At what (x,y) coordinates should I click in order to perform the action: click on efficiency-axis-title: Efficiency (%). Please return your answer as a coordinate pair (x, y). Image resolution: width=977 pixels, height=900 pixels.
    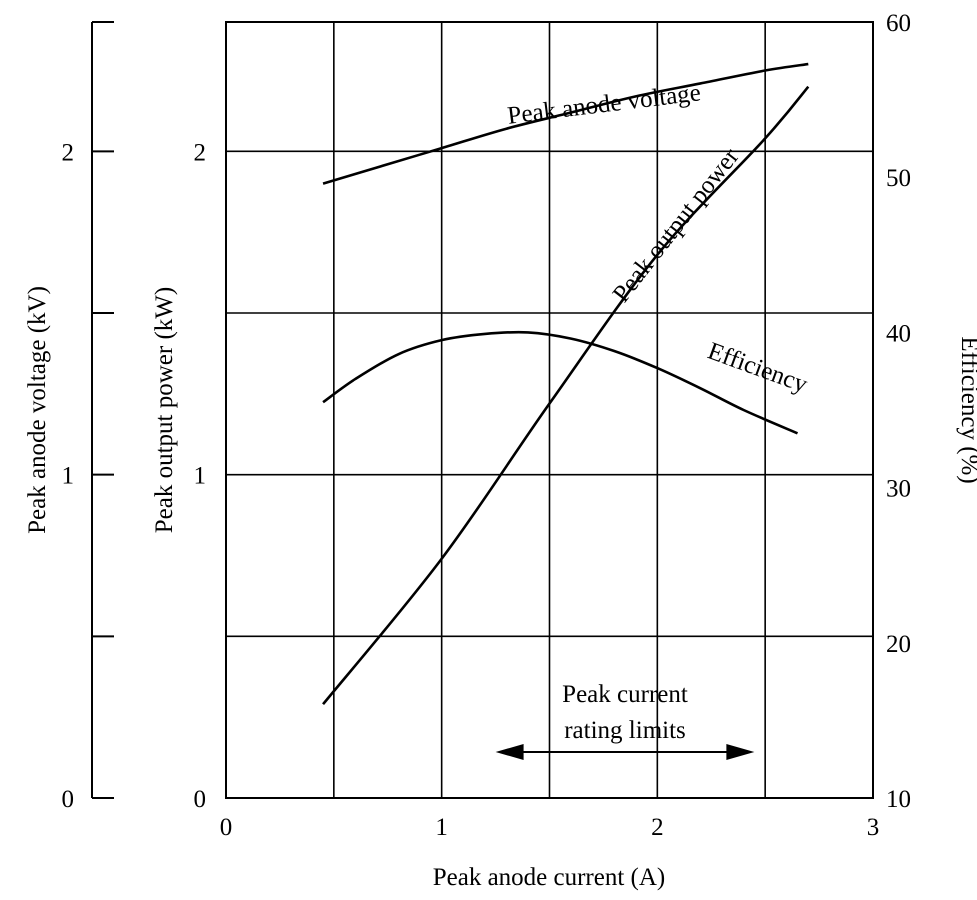
    Looking at the image, I should click on (966, 409).